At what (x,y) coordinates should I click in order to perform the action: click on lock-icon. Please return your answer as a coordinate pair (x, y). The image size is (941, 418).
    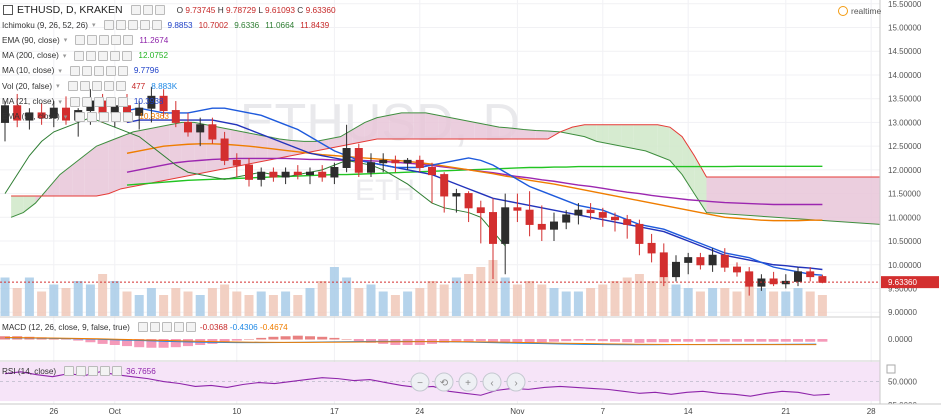
    Looking at the image, I should click on (147, 10).